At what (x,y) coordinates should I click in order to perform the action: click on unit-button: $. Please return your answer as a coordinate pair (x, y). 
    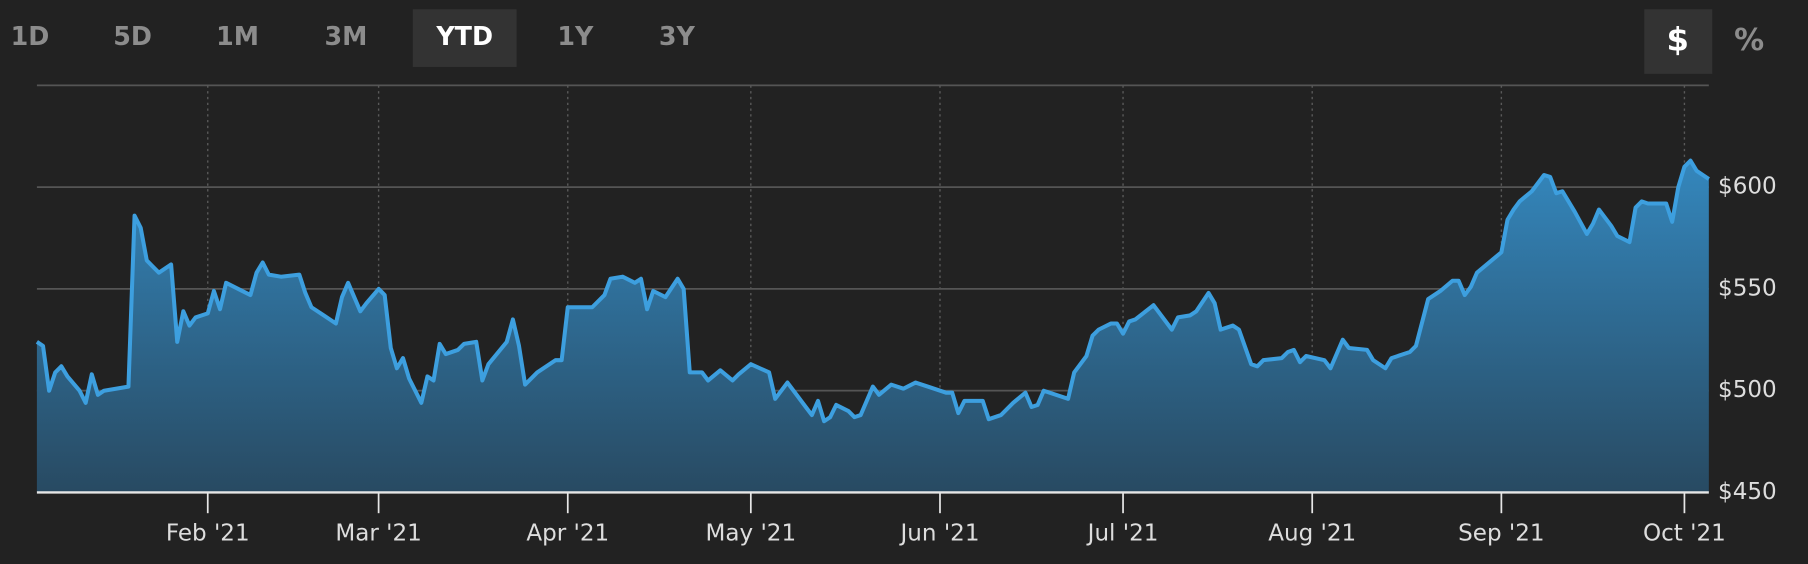
    Looking at the image, I should click on (1677, 40).